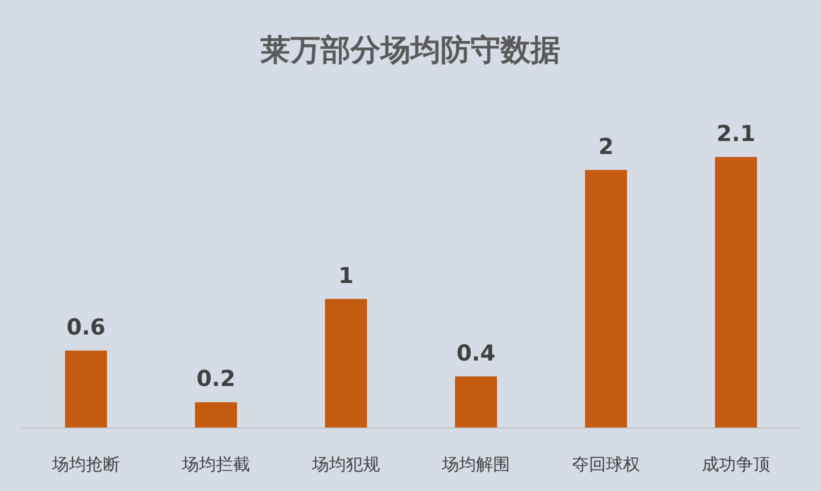  What do you see at coordinates (606, 465) in the screenshot?
I see `x-tick-label: 夺回球权` at bounding box center [606, 465].